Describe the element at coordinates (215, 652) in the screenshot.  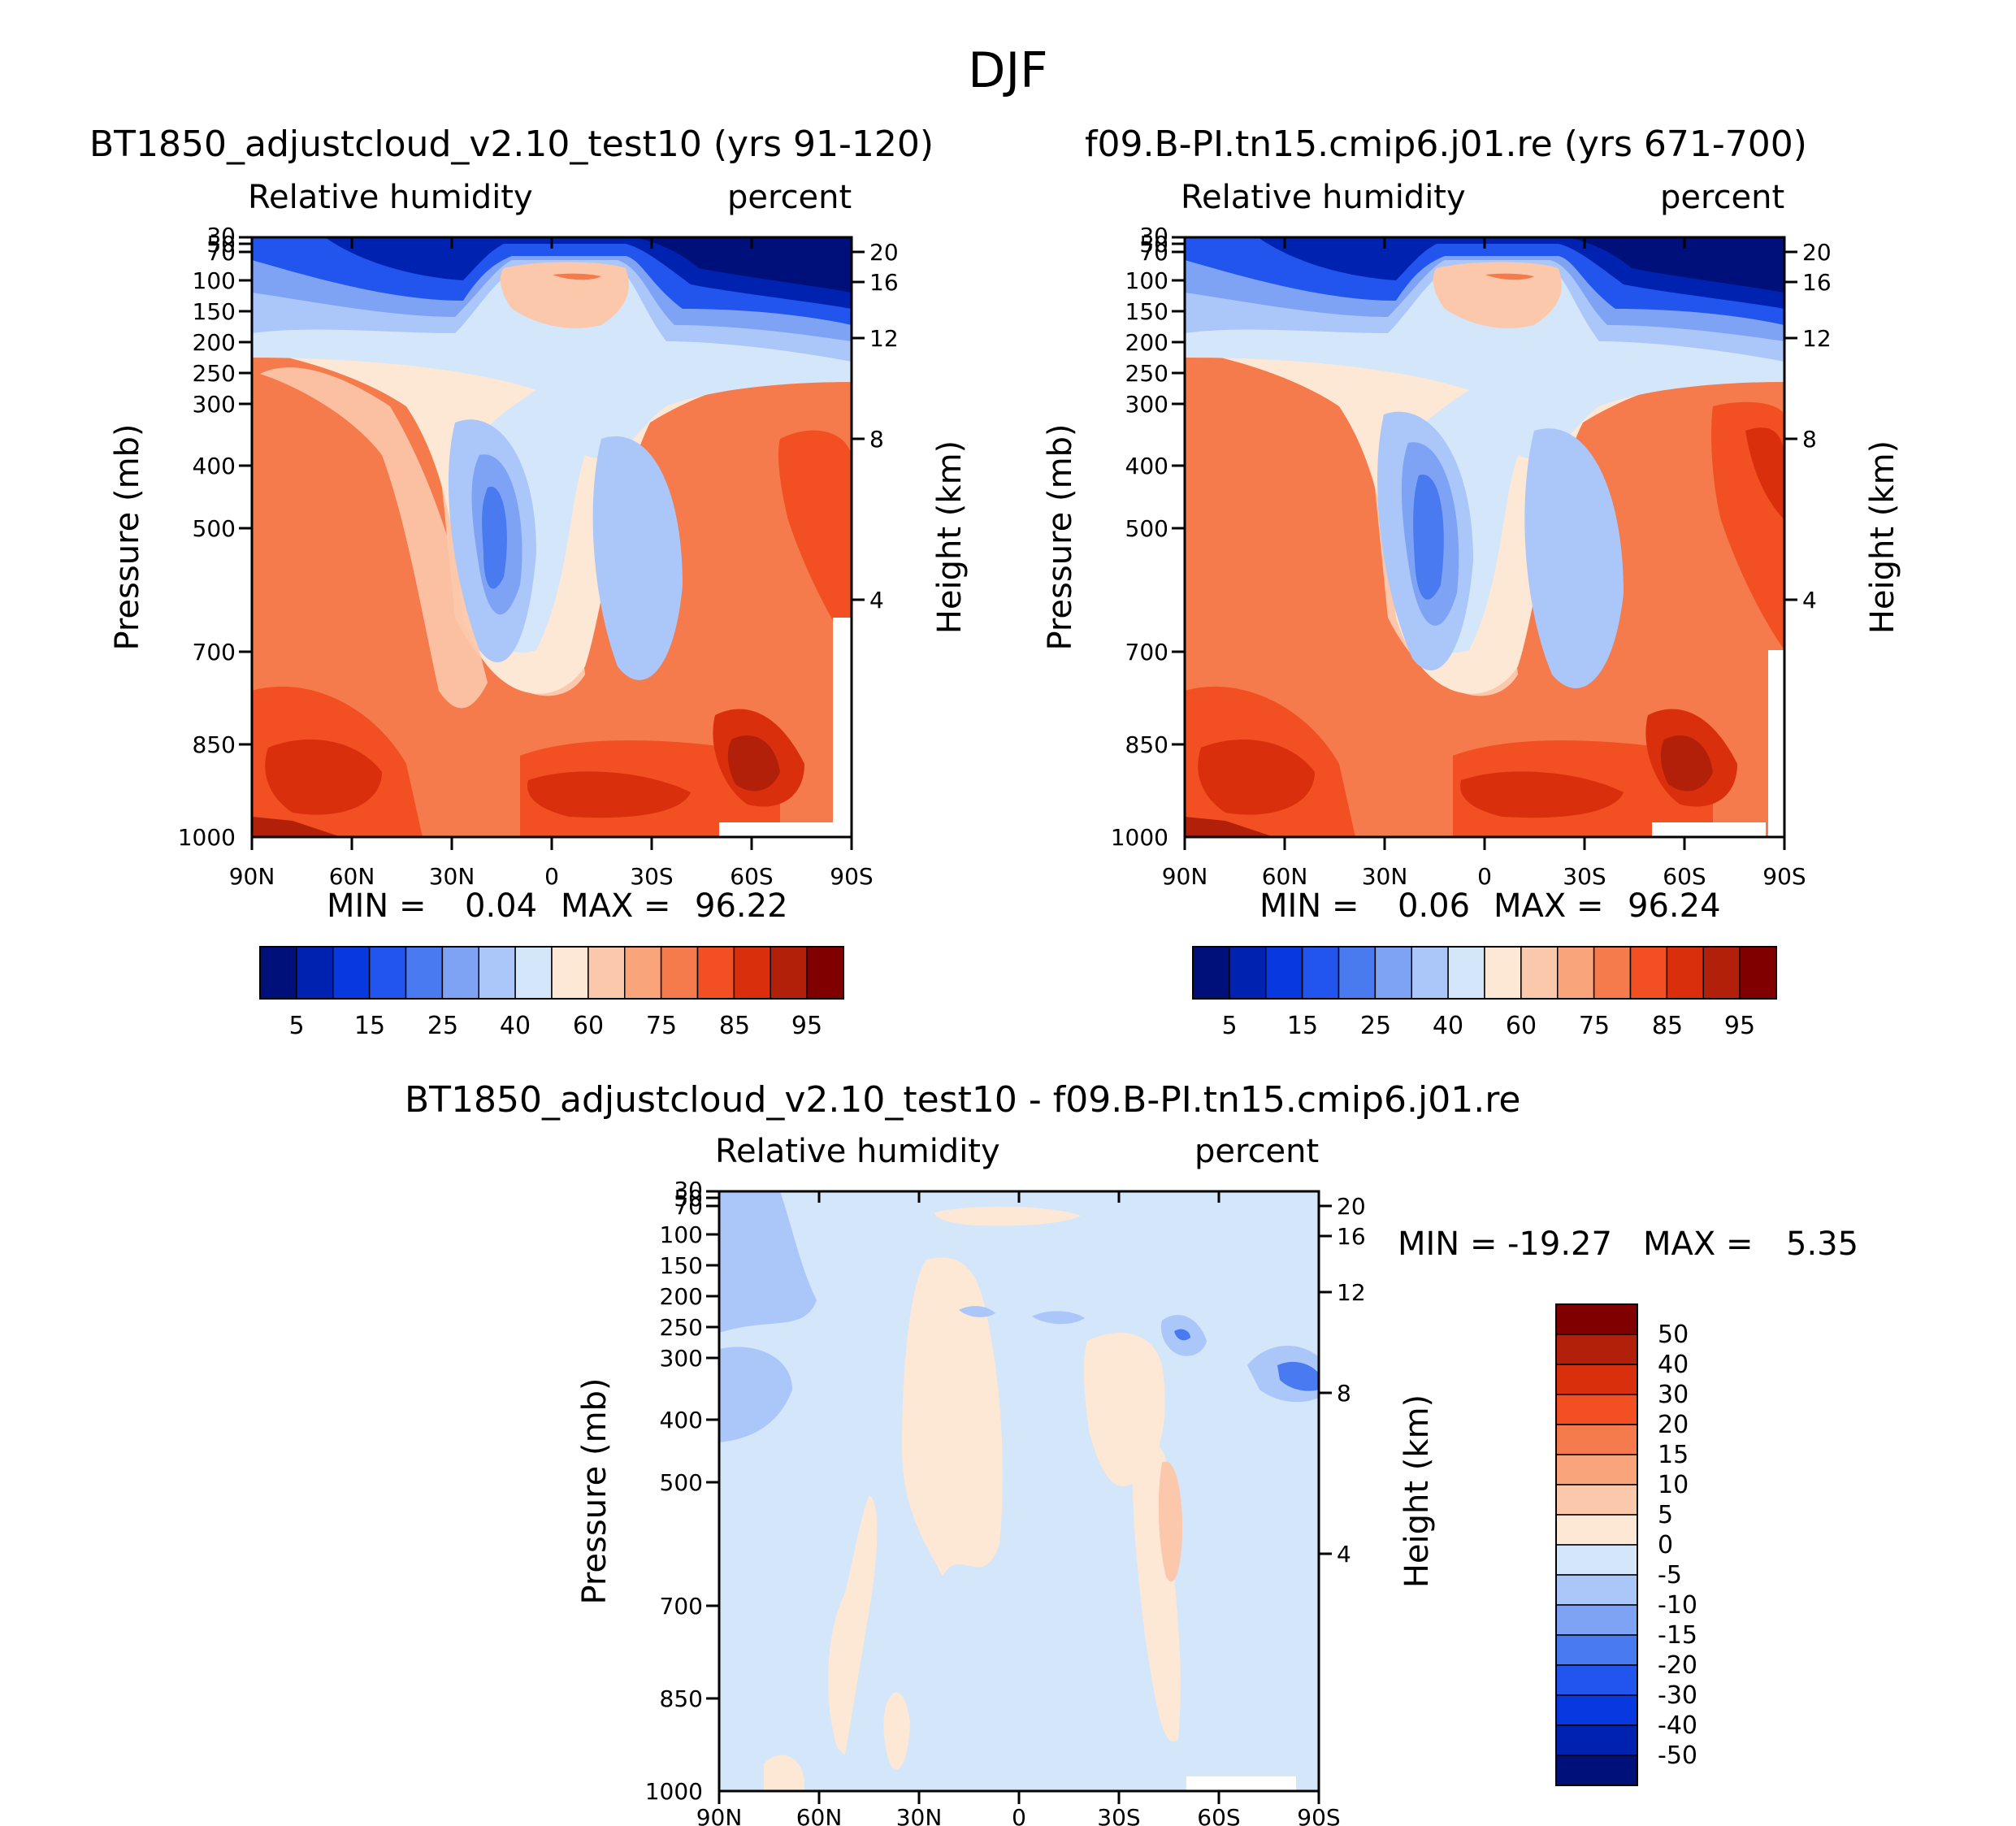
I see `panel-1-ytick: 700` at that location.